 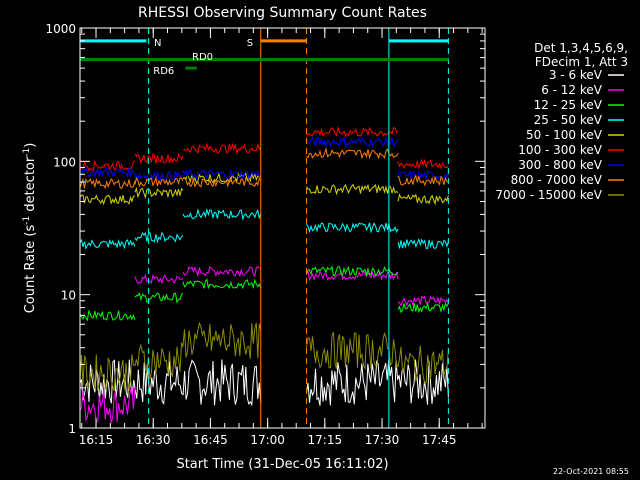 I want to click on y-tick-label: 1, so click(x=72, y=429).